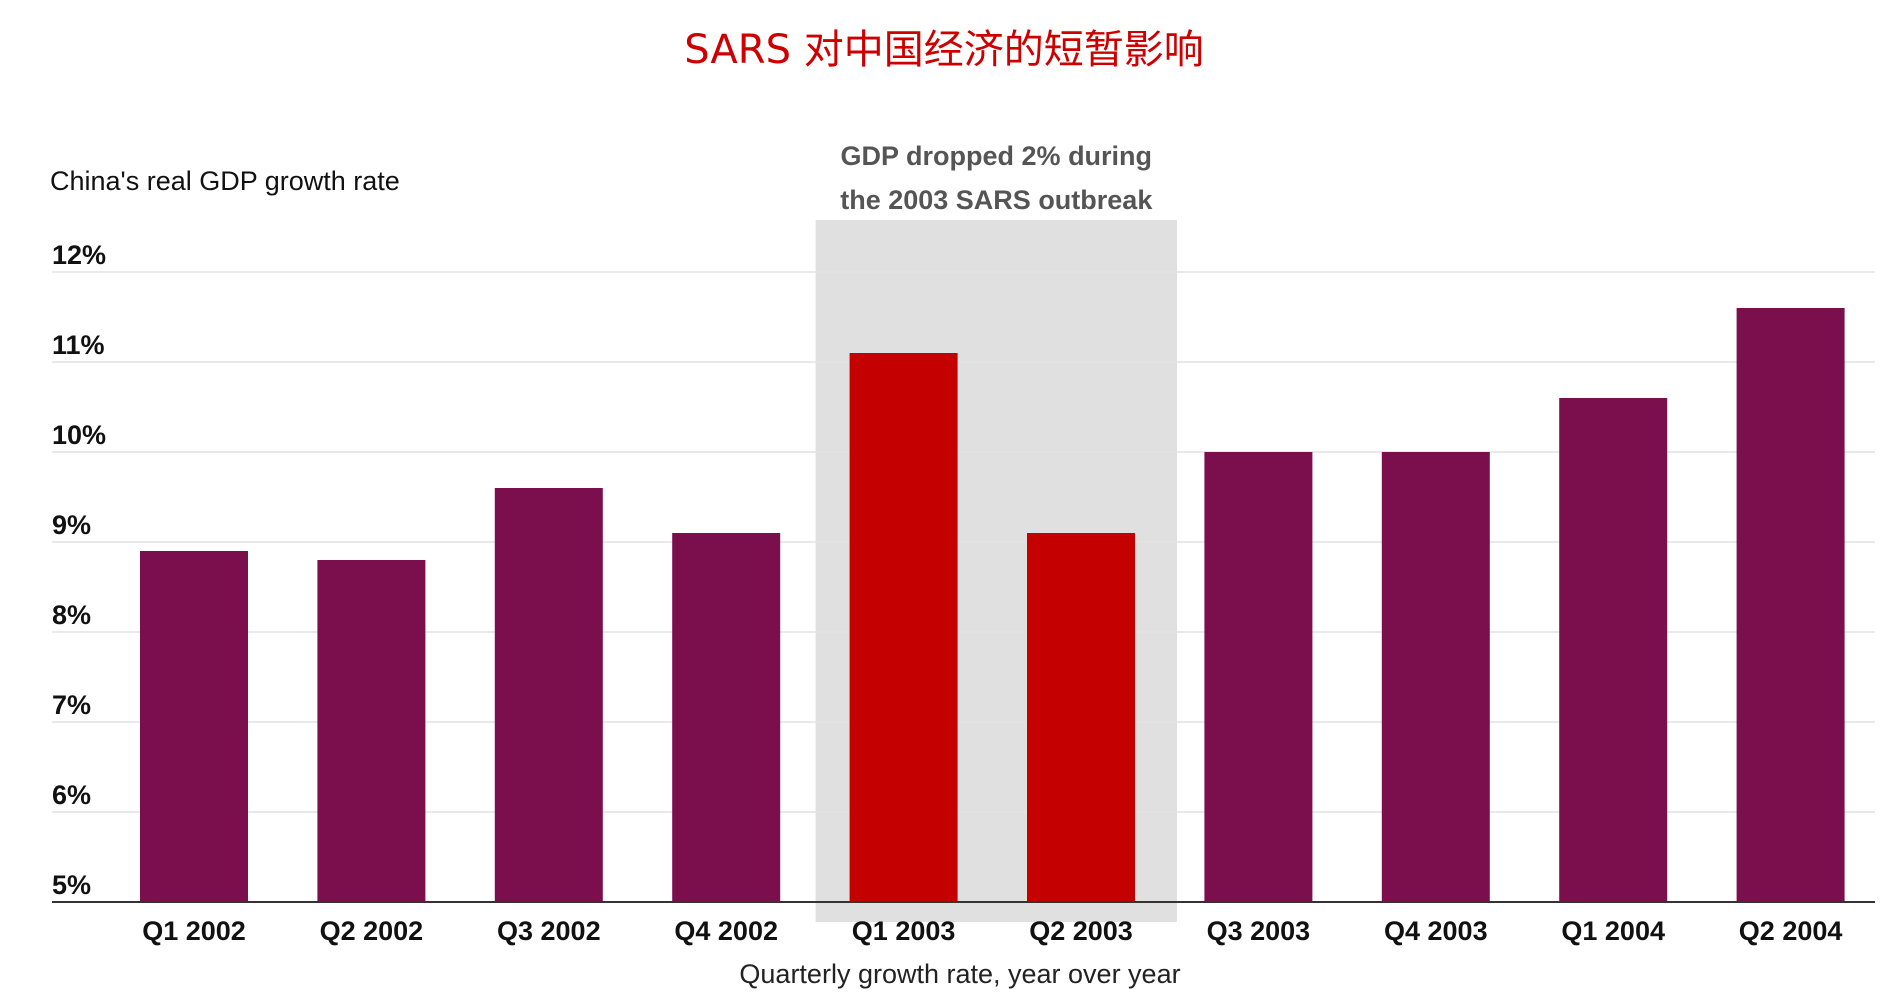 The height and width of the screenshot is (1005, 1888). Describe the element at coordinates (943, 50) in the screenshot. I see `chart-title: SARS 对中国经济的短暂影响` at that location.